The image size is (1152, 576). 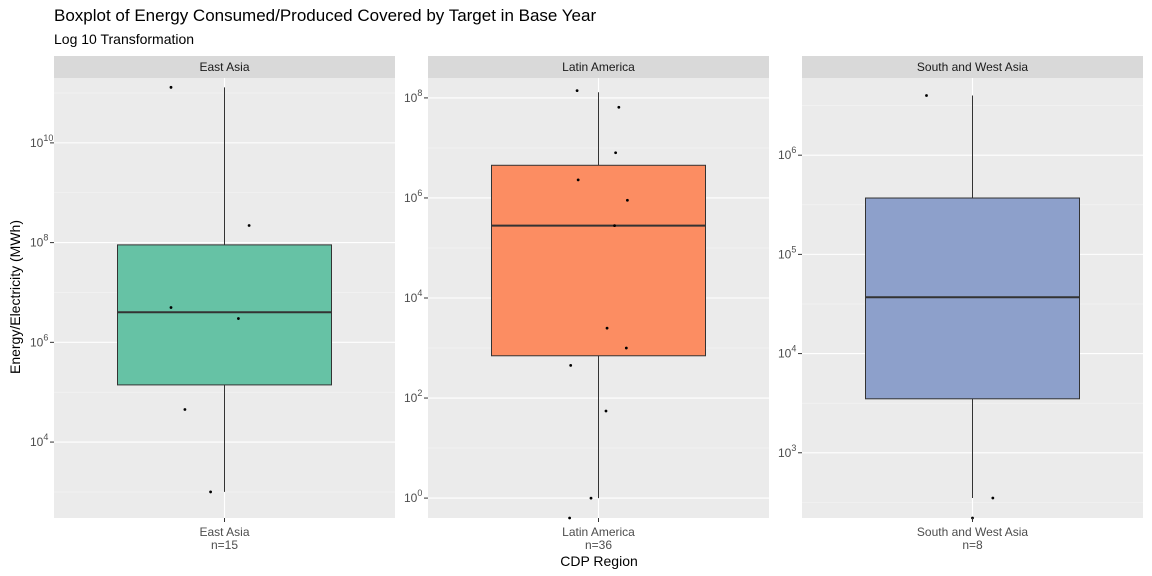 What do you see at coordinates (224, 545) in the screenshot?
I see `x-tick-n-label: n=15` at bounding box center [224, 545].